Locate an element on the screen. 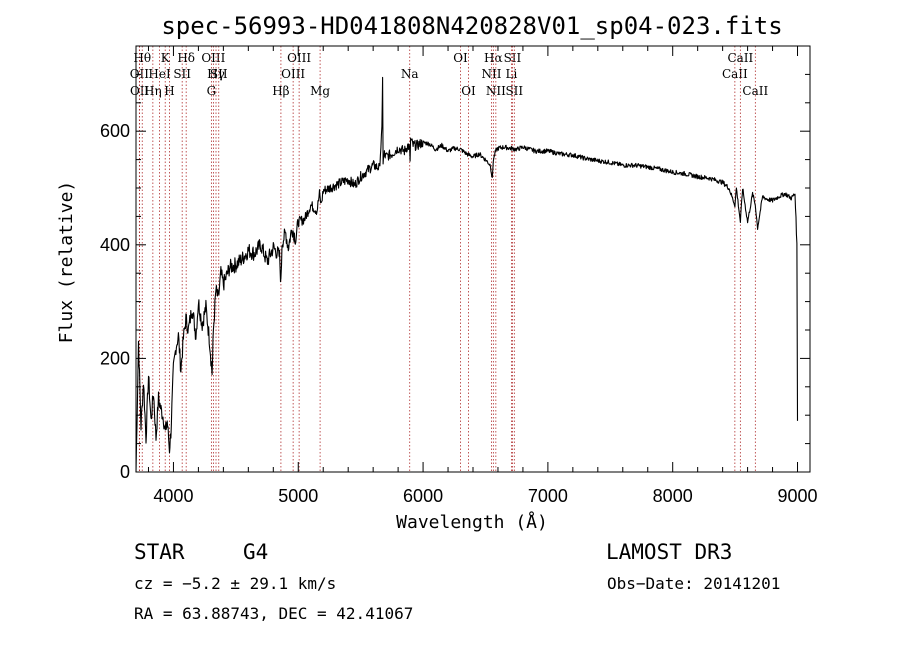 This screenshot has height=649, width=900. marker-label-12: SII is located at coordinates (219, 74).